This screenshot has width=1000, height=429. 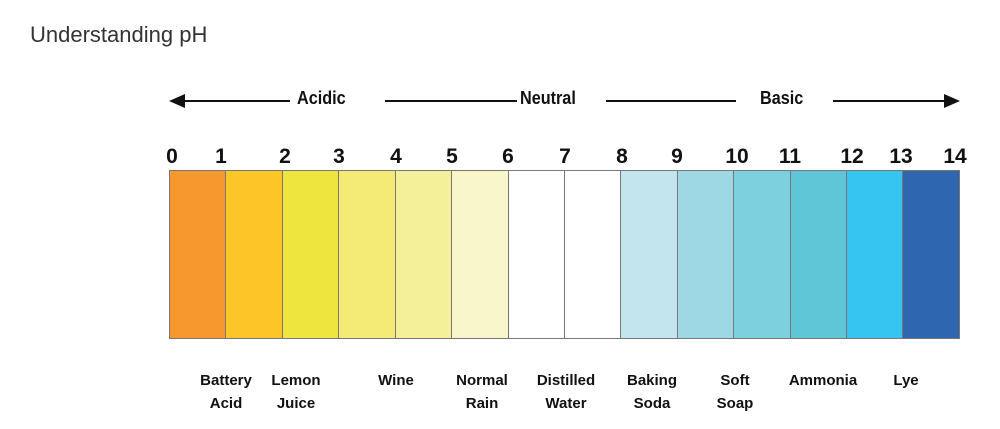 I want to click on ph-tick-4: 4, so click(x=396, y=156).